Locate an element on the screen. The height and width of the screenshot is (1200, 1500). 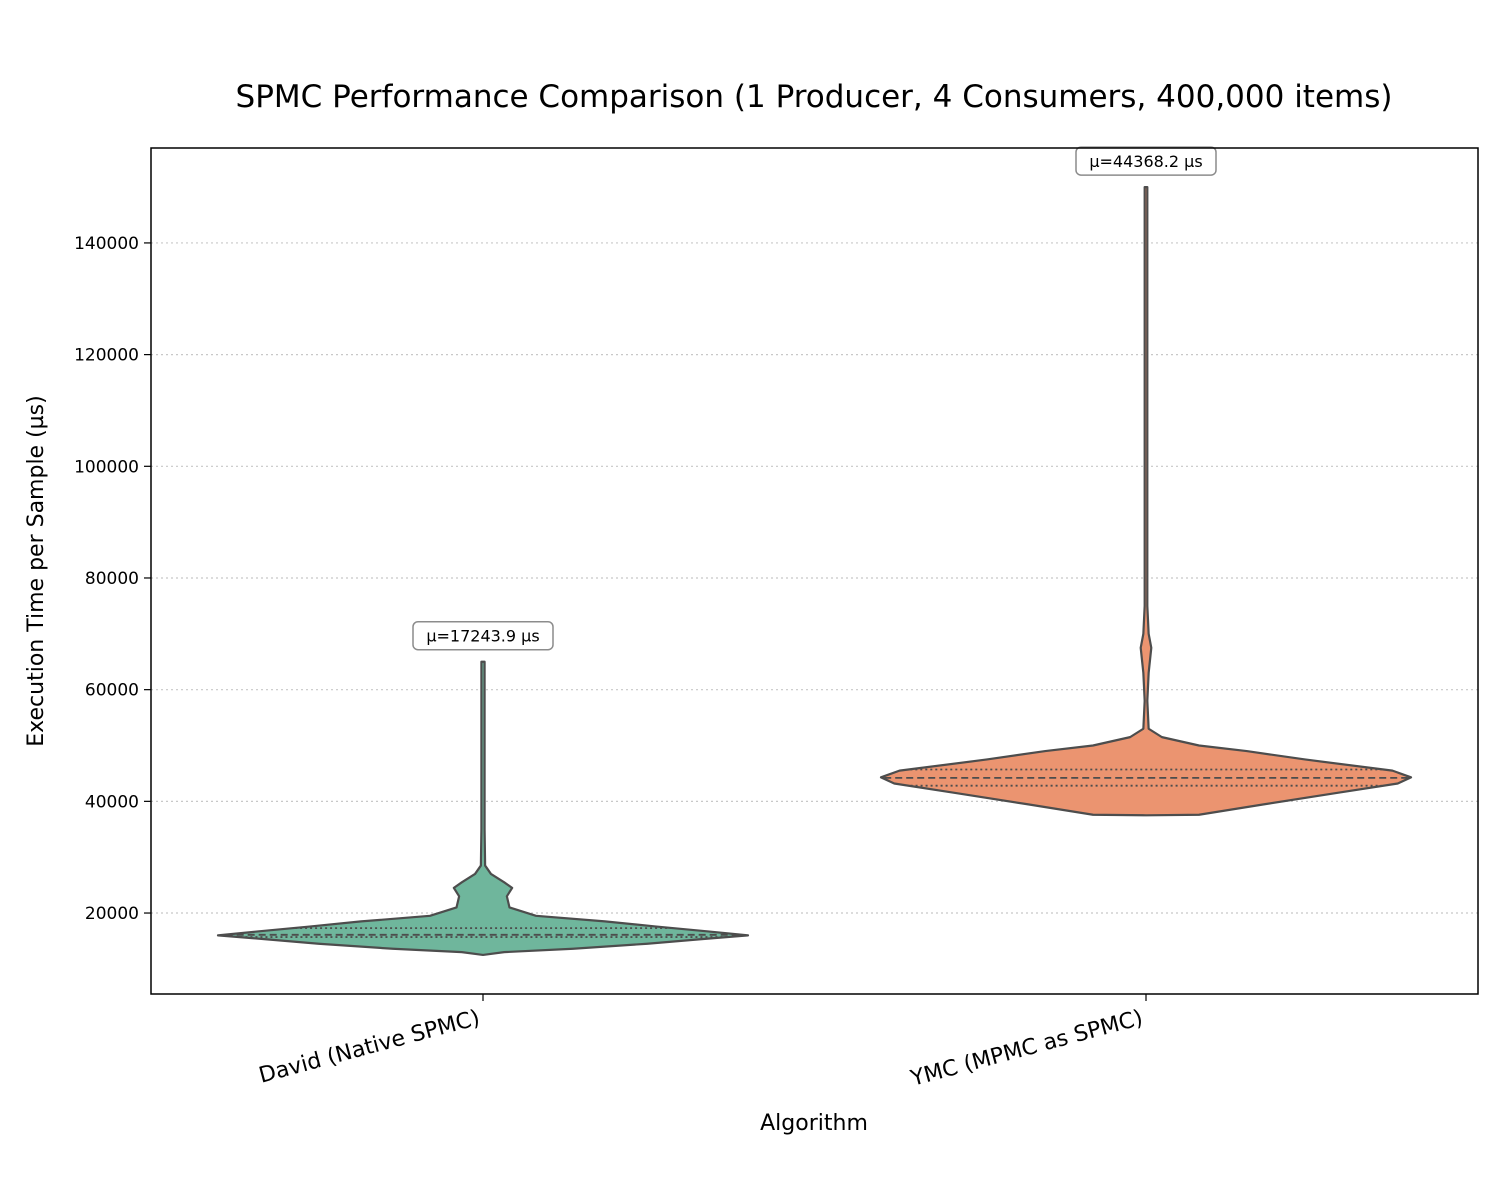
x-axis-title: Algorithm is located at coordinates (814, 1123).